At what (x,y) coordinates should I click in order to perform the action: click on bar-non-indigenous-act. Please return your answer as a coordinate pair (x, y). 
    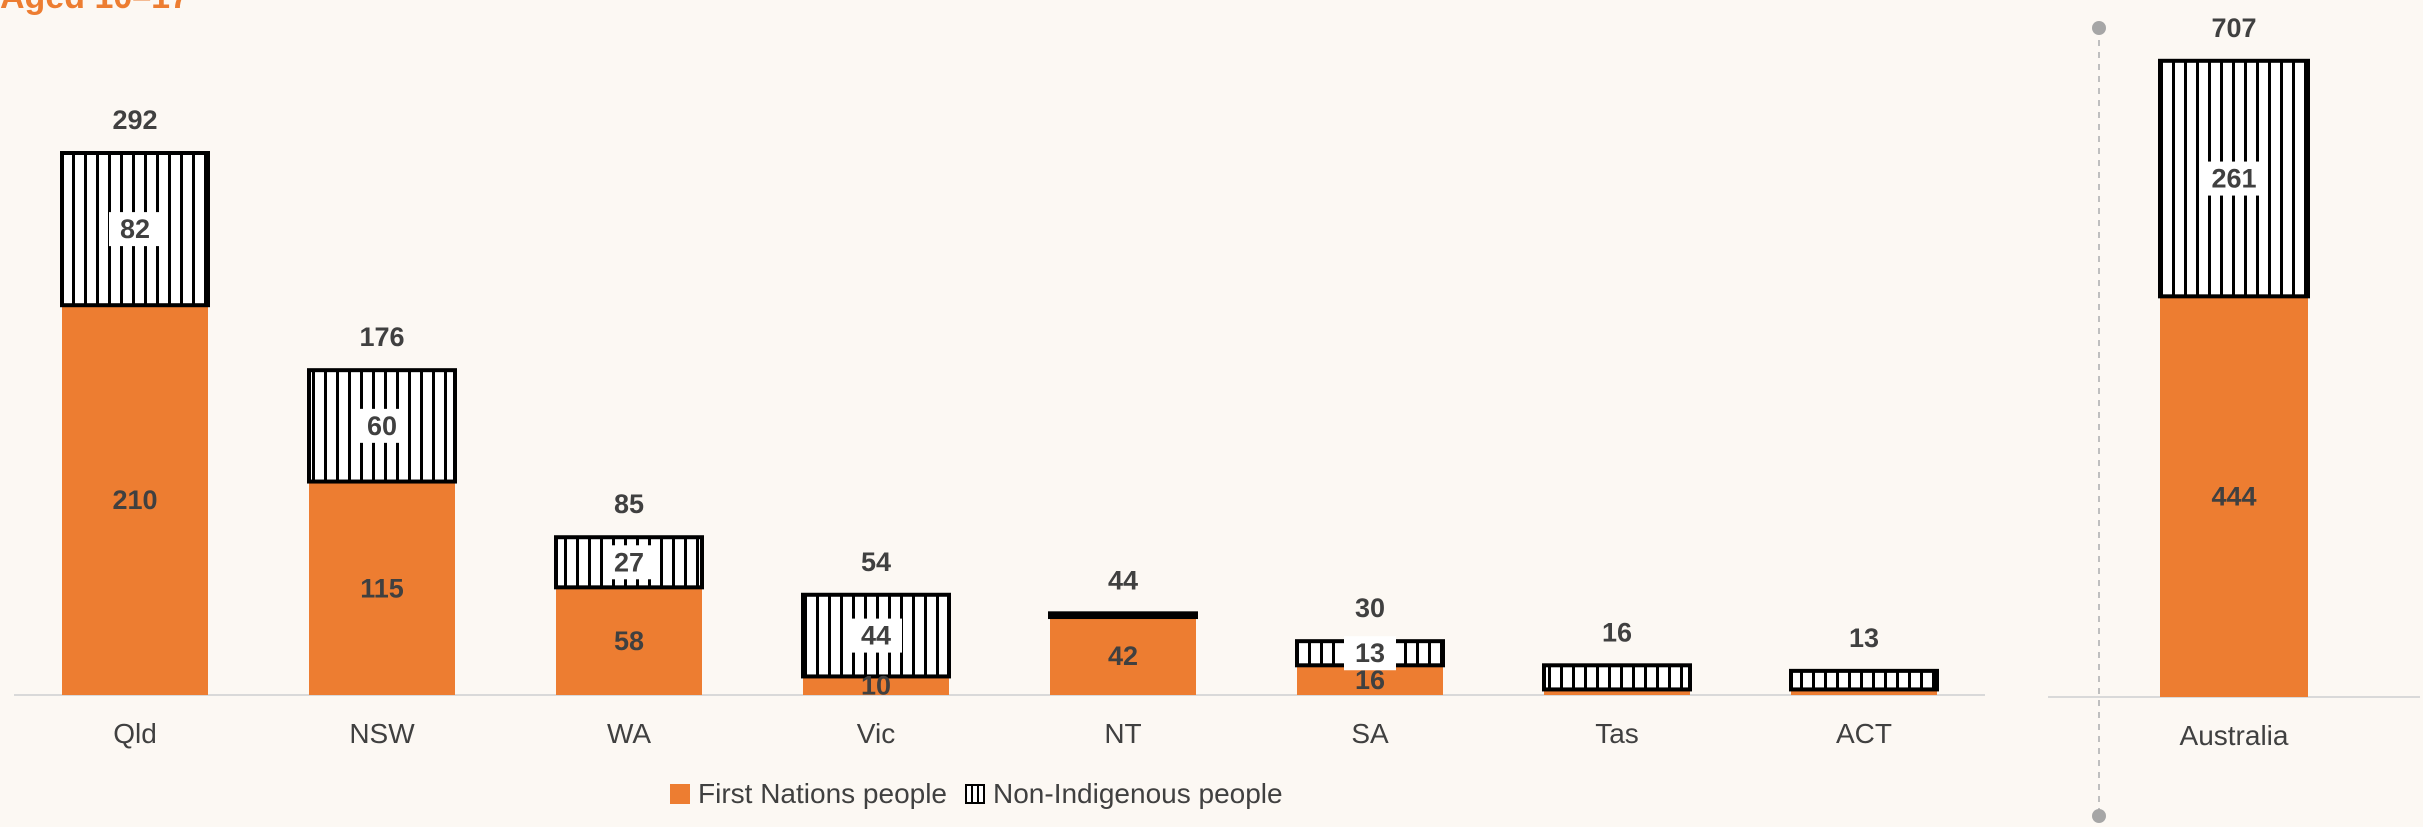
    Looking at the image, I should click on (1864, 680).